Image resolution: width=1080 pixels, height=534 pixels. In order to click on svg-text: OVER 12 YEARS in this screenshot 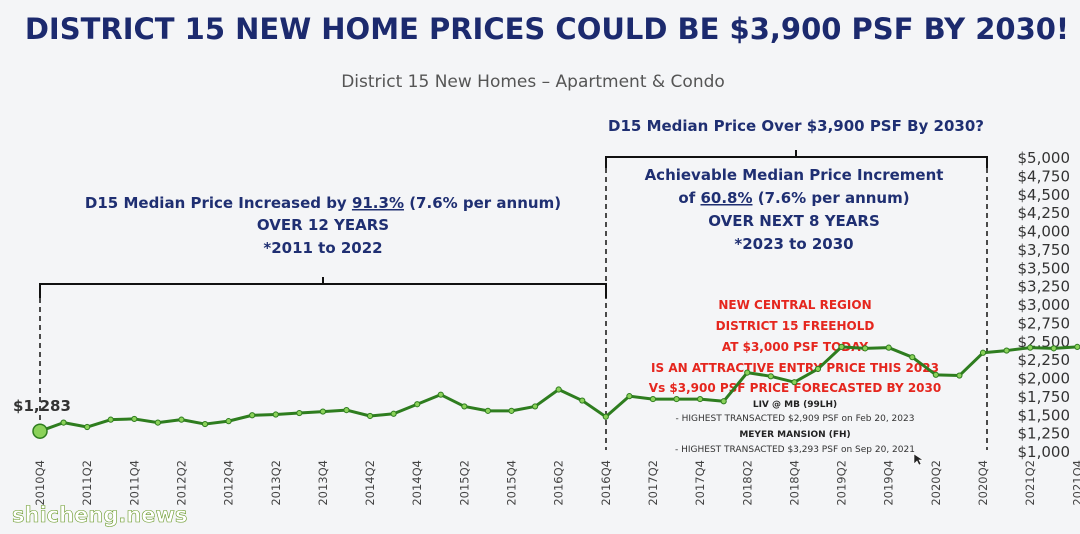, I will do `click(323, 225)`.